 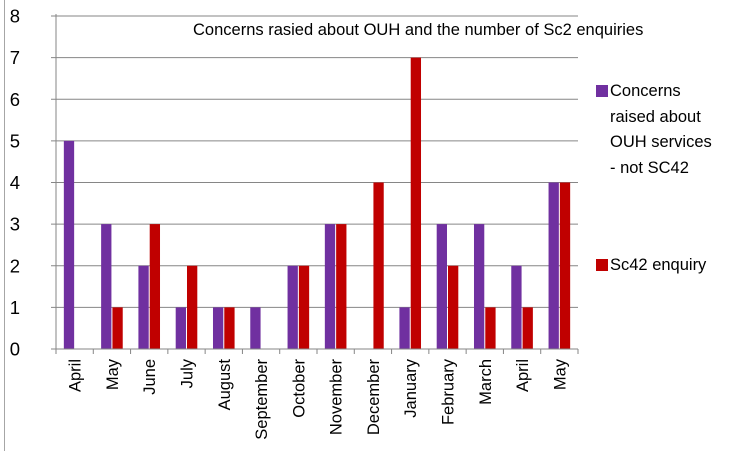 I want to click on y-tick-label: 1, so click(x=15, y=307).